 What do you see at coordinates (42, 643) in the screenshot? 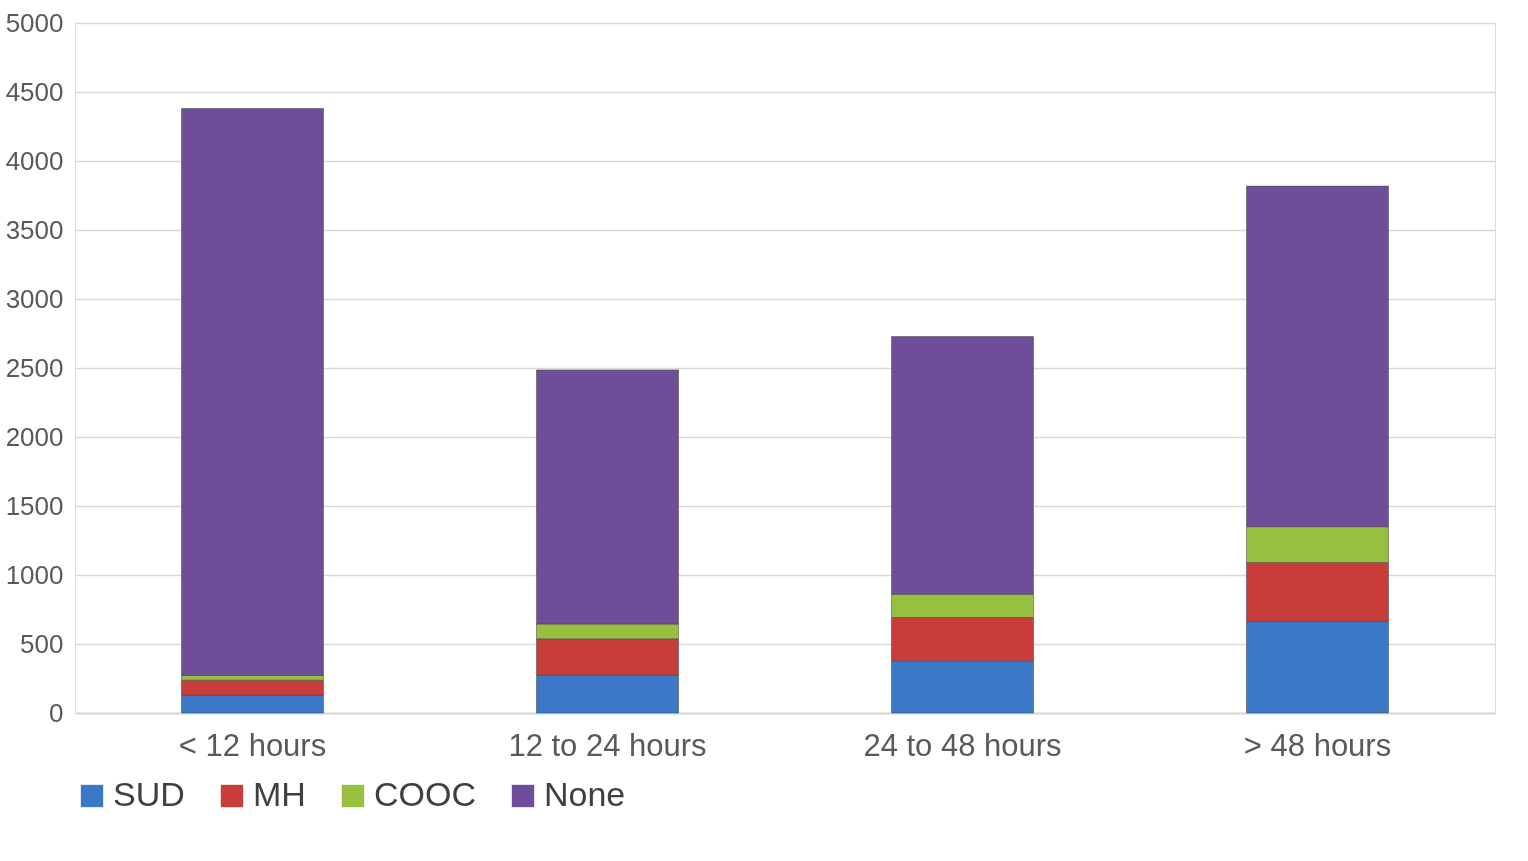
I see `y-tick-label: 500` at bounding box center [42, 643].